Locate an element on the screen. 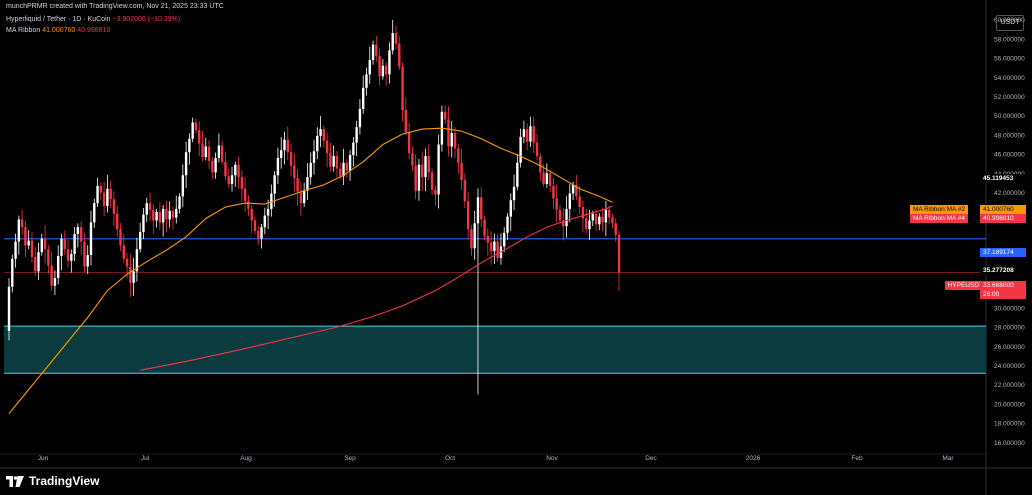  tradingview-logo-icon is located at coordinates (15, 481).